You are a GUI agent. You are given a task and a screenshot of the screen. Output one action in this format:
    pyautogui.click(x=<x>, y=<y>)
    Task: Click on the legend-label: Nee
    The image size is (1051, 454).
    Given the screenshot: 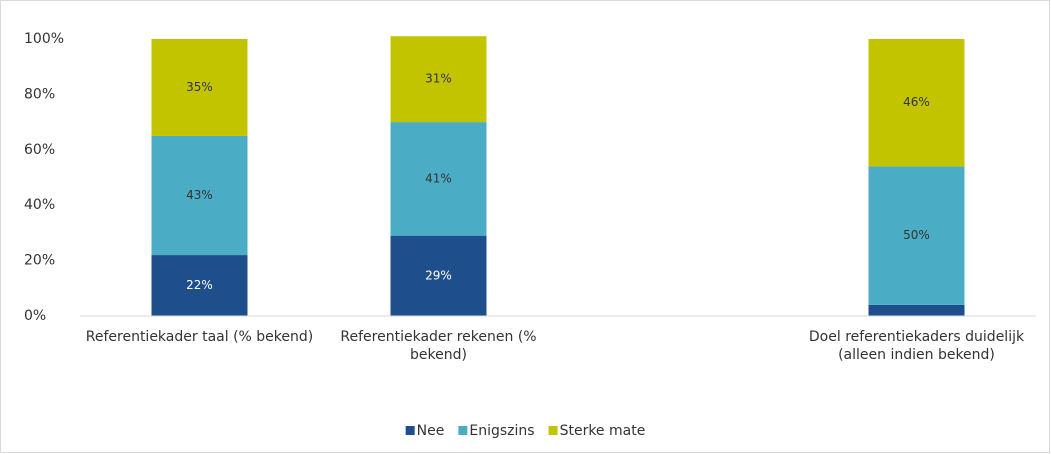 What is the action you would take?
    pyautogui.click(x=431, y=431)
    